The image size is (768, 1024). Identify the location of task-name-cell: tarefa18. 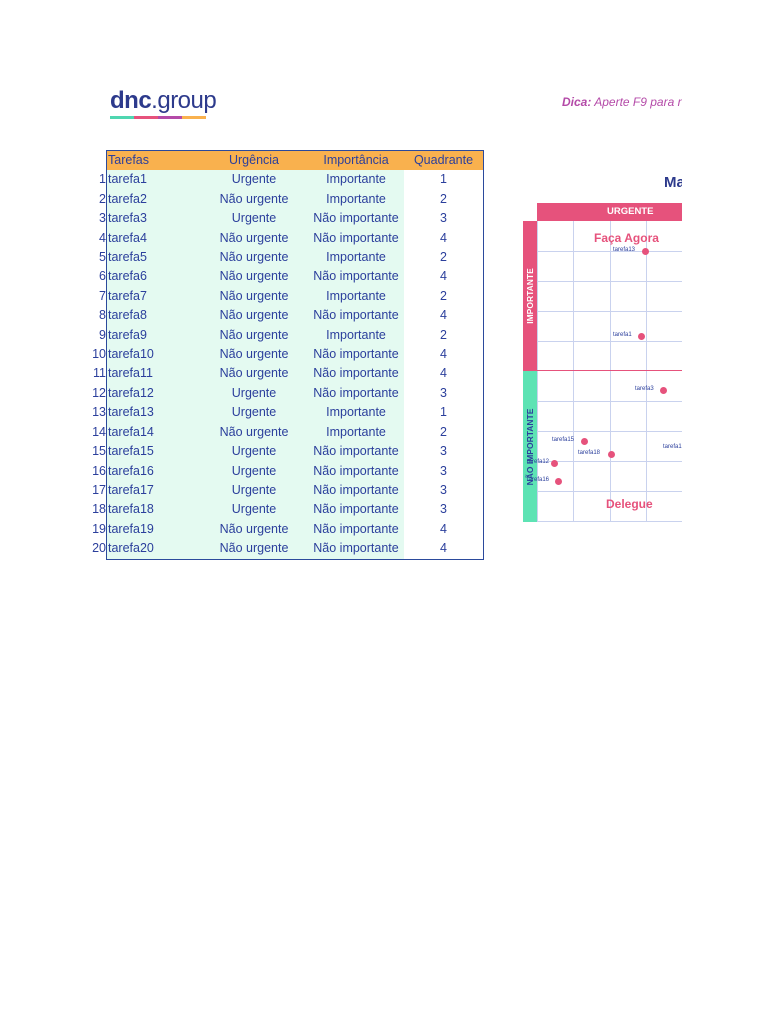
(153, 510).